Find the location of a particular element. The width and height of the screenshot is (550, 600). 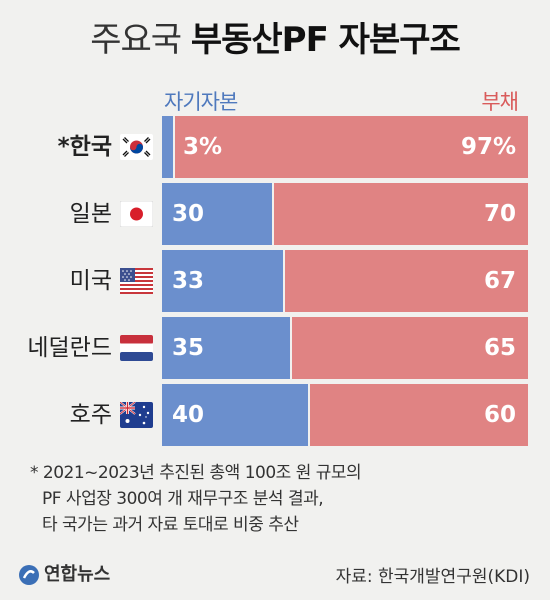

category-label: *한국 is located at coordinates (84, 147).